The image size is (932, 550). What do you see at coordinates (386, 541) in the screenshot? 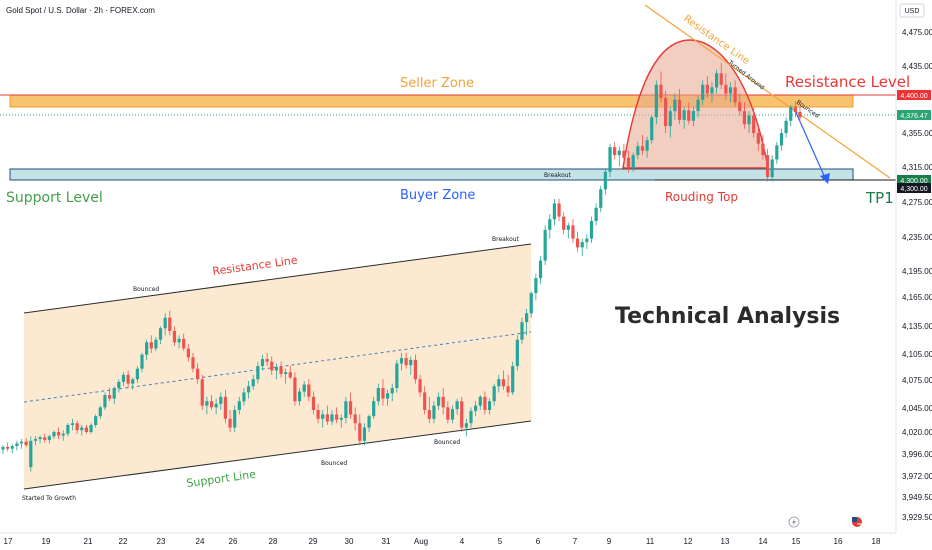
I see `x-tick-label: 31` at bounding box center [386, 541].